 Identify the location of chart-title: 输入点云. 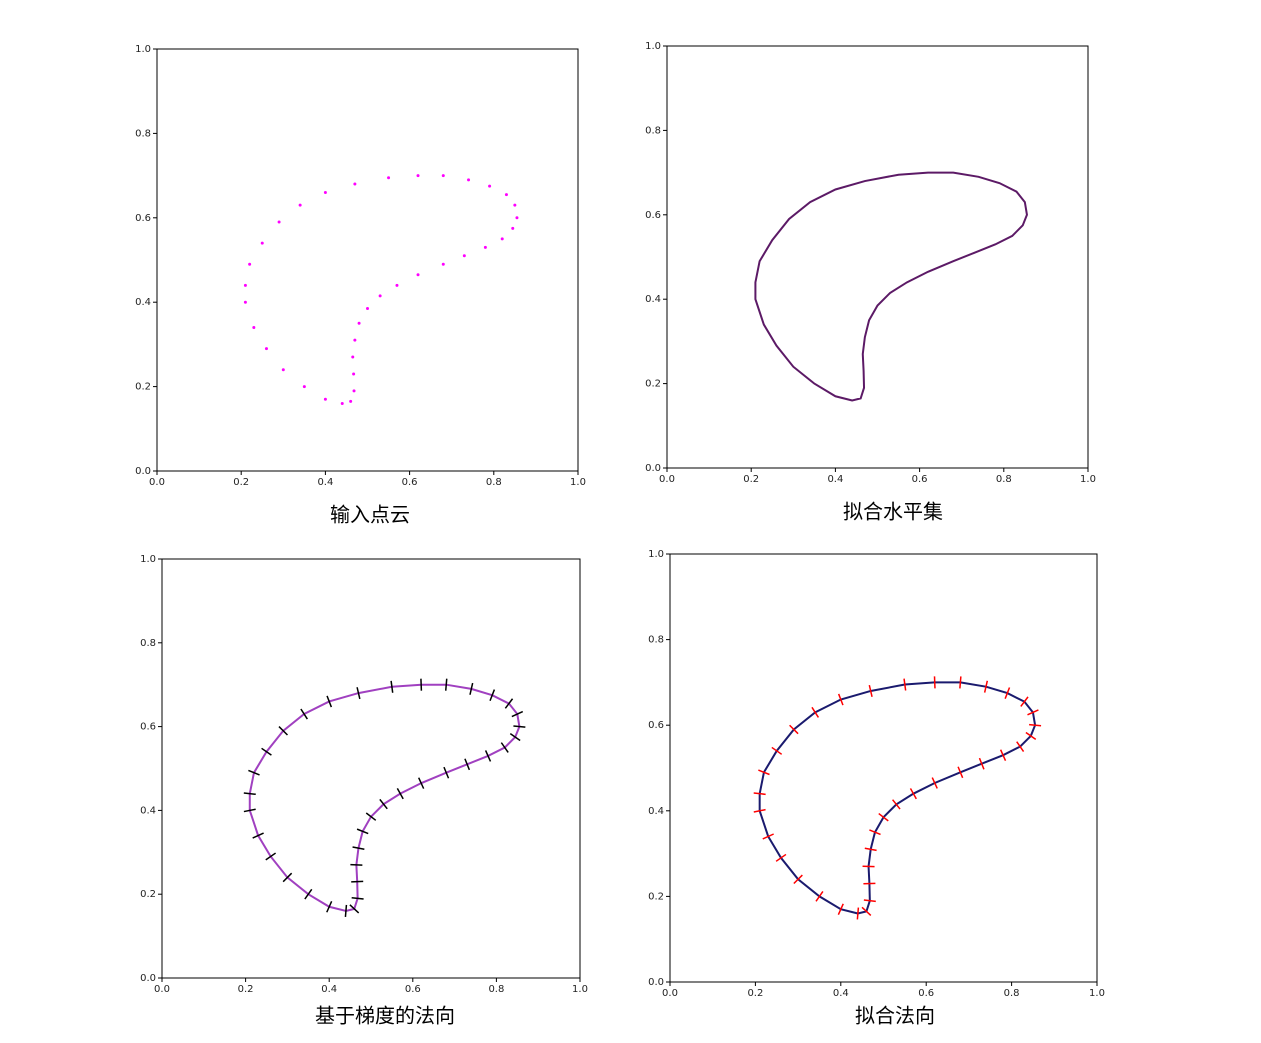
(370, 515).